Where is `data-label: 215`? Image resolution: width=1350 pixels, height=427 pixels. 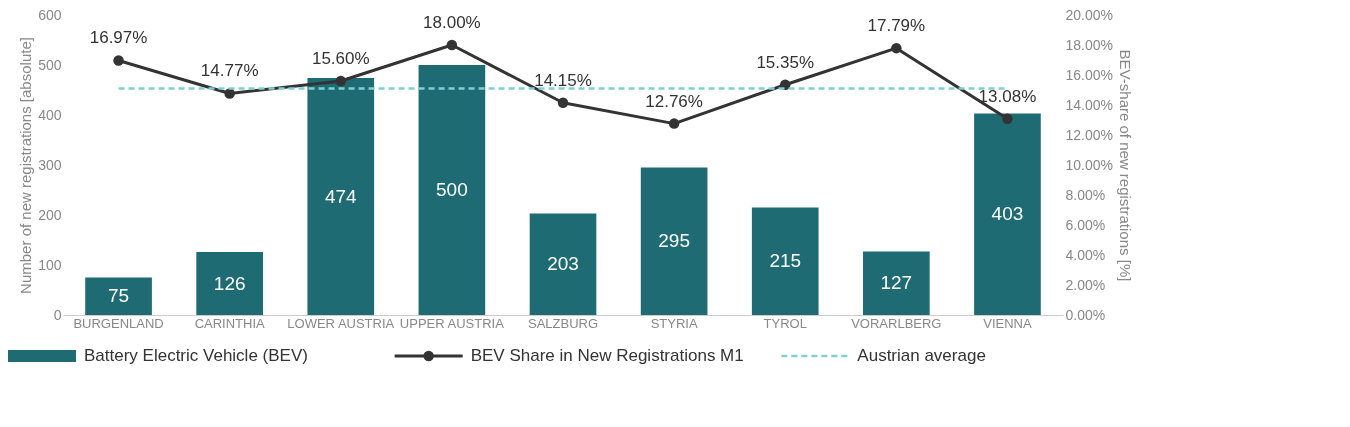
data-label: 215 is located at coordinates (785, 261).